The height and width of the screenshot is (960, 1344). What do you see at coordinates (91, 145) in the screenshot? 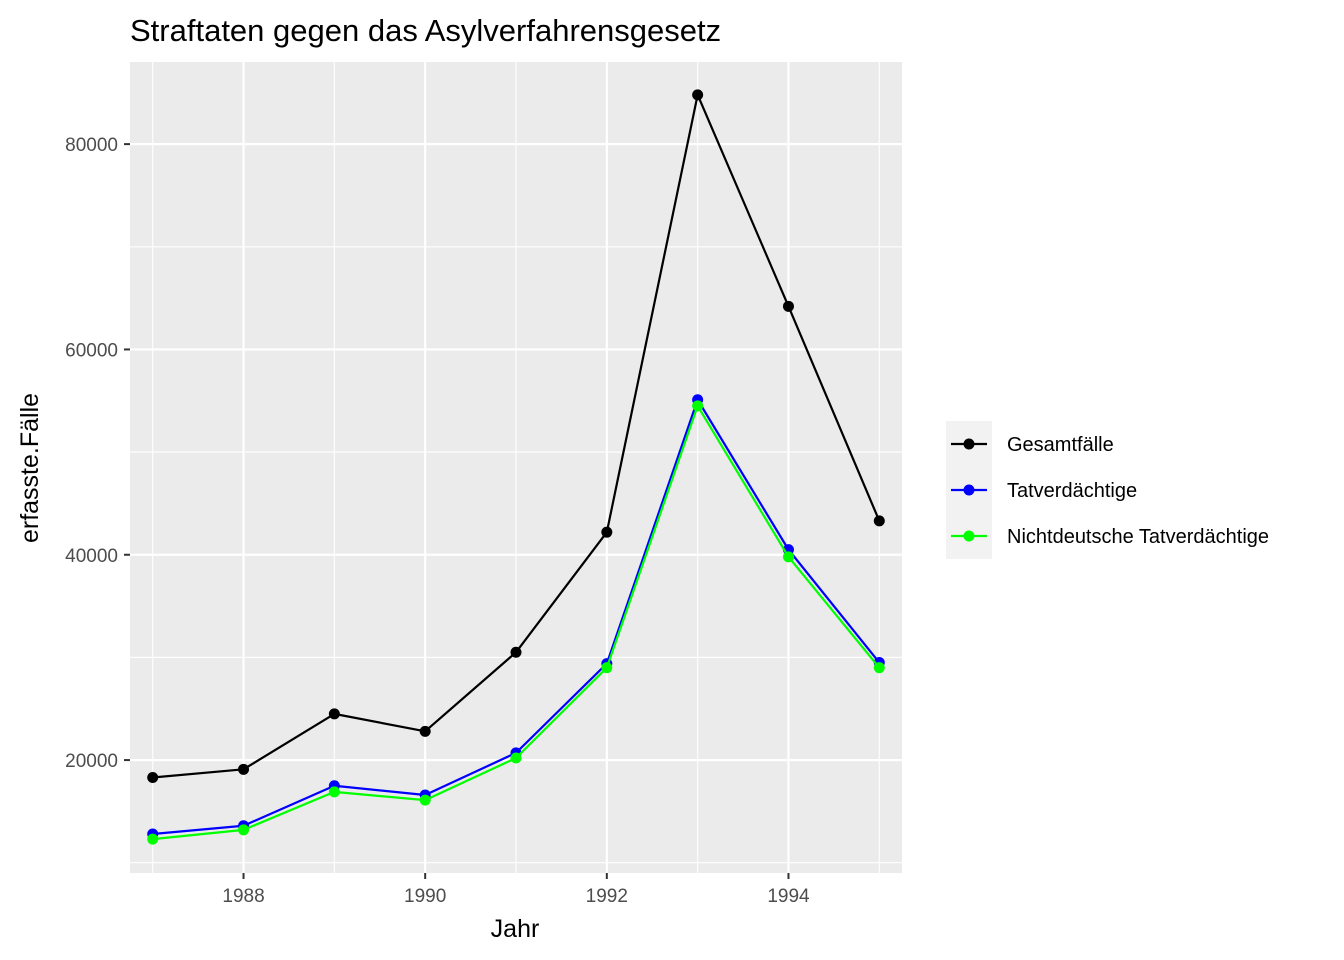
I see `y-tick-label: 80000` at bounding box center [91, 145].